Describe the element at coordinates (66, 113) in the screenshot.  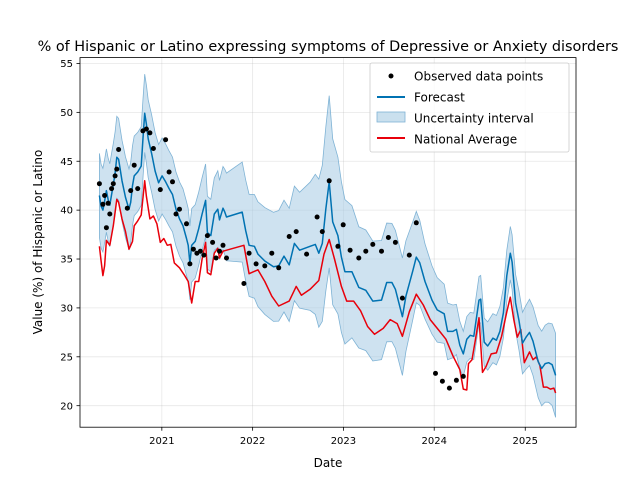
I see `y-tick-label: 50` at that location.